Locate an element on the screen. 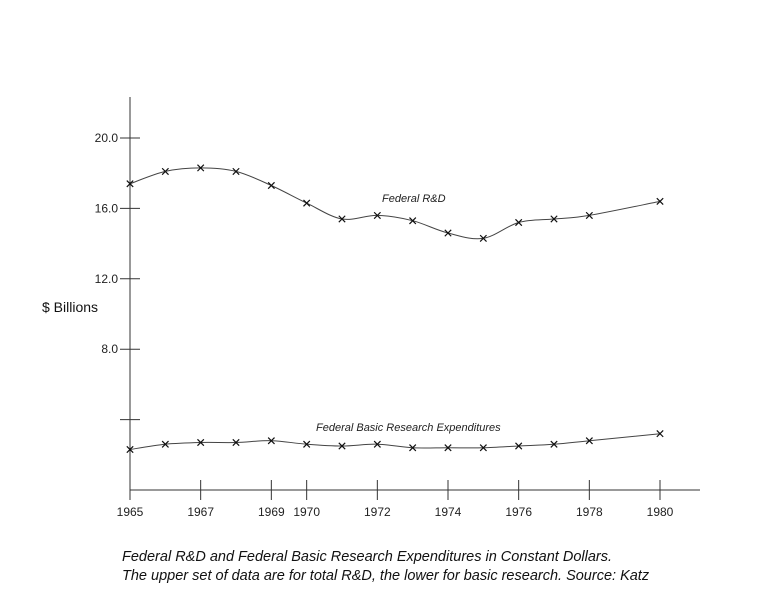  x-tick-label: 1967 is located at coordinates (200, 512).